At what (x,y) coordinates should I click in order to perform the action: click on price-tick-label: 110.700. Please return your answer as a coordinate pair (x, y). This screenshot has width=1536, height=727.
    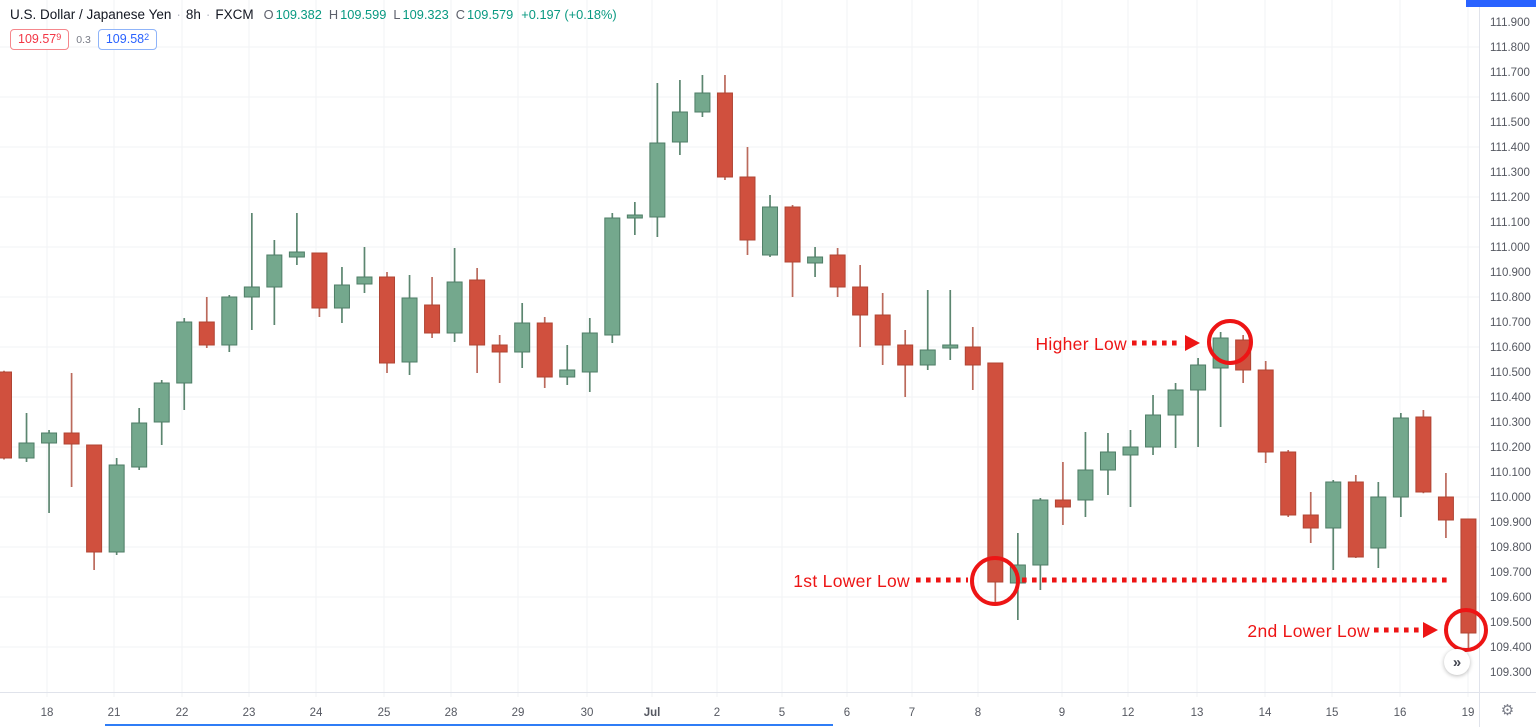
    Looking at the image, I should click on (1510, 323).